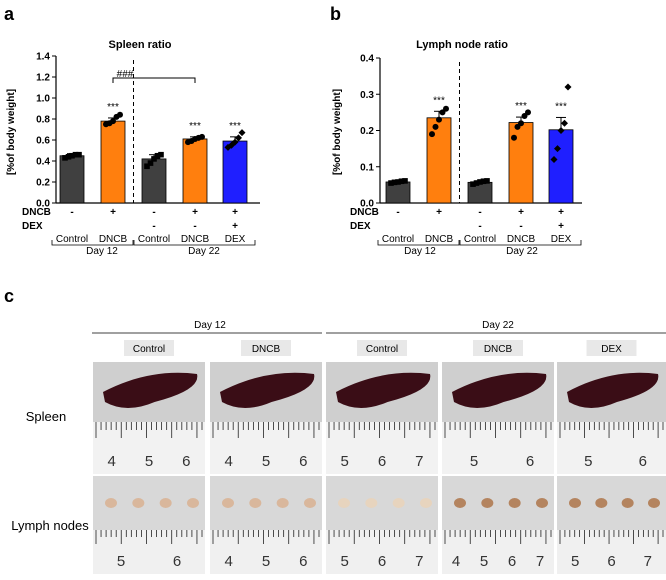  What do you see at coordinates (153, 226) in the screenshot?
I see `chart-a-treat-1-2: -` at bounding box center [153, 226].